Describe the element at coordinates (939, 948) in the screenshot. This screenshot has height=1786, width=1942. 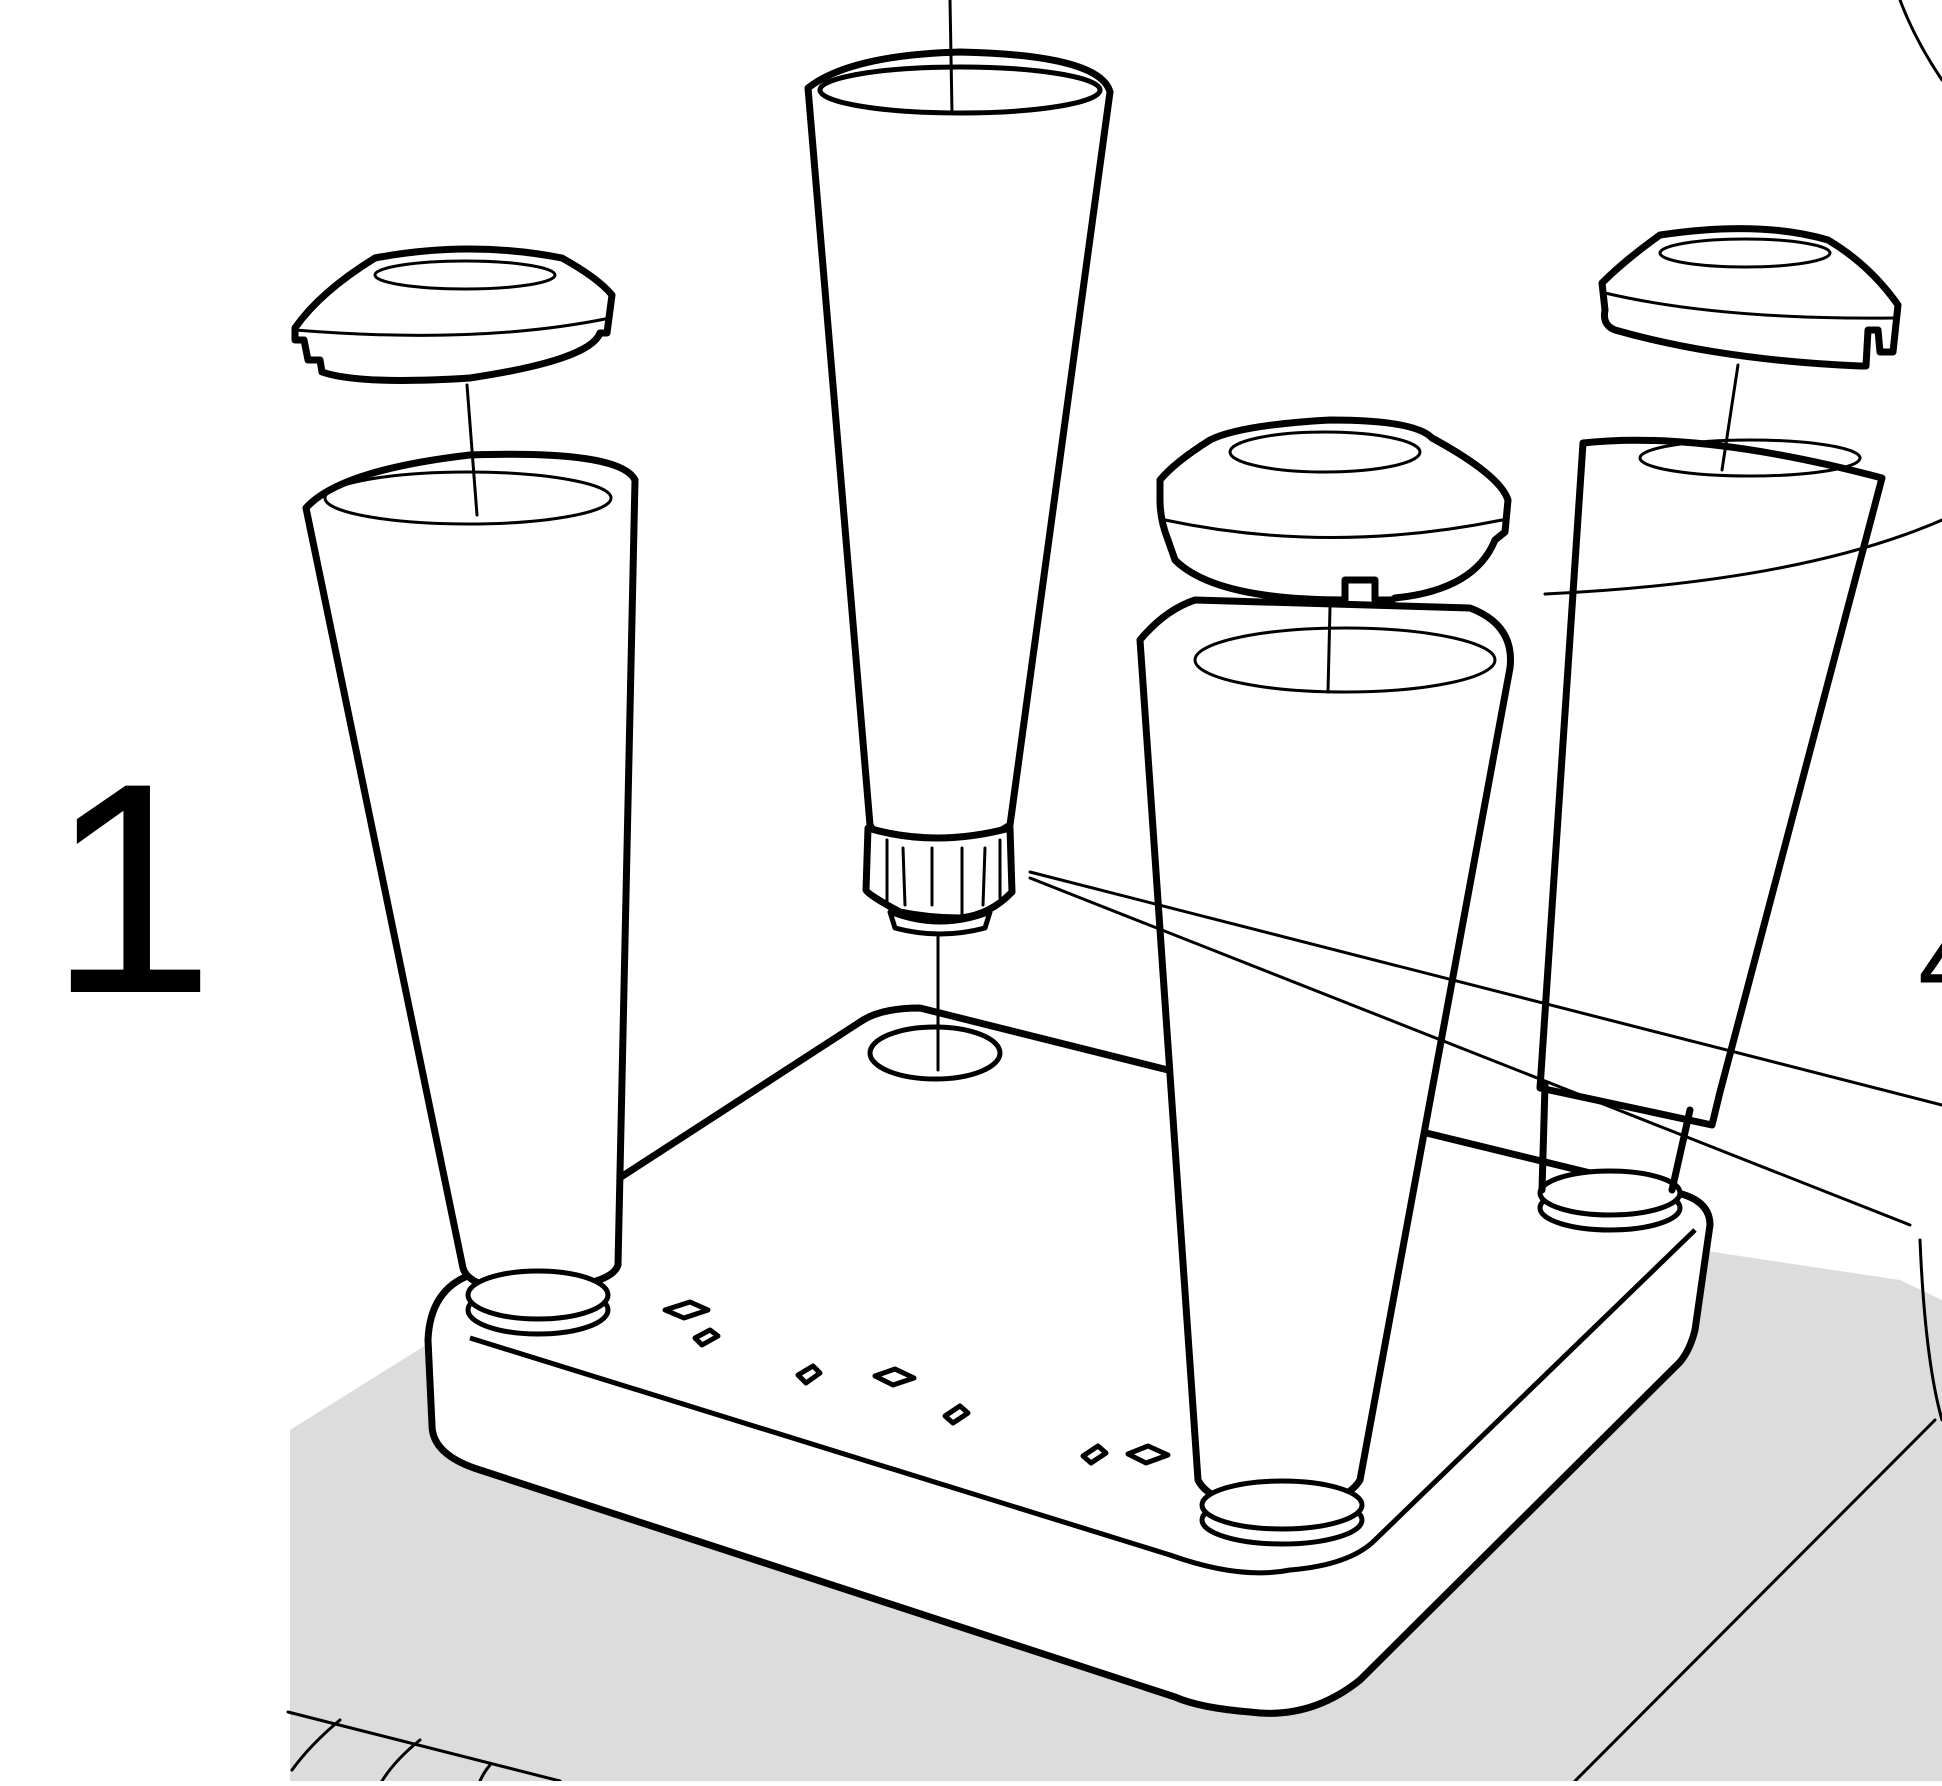
I see `foot-icon` at that location.